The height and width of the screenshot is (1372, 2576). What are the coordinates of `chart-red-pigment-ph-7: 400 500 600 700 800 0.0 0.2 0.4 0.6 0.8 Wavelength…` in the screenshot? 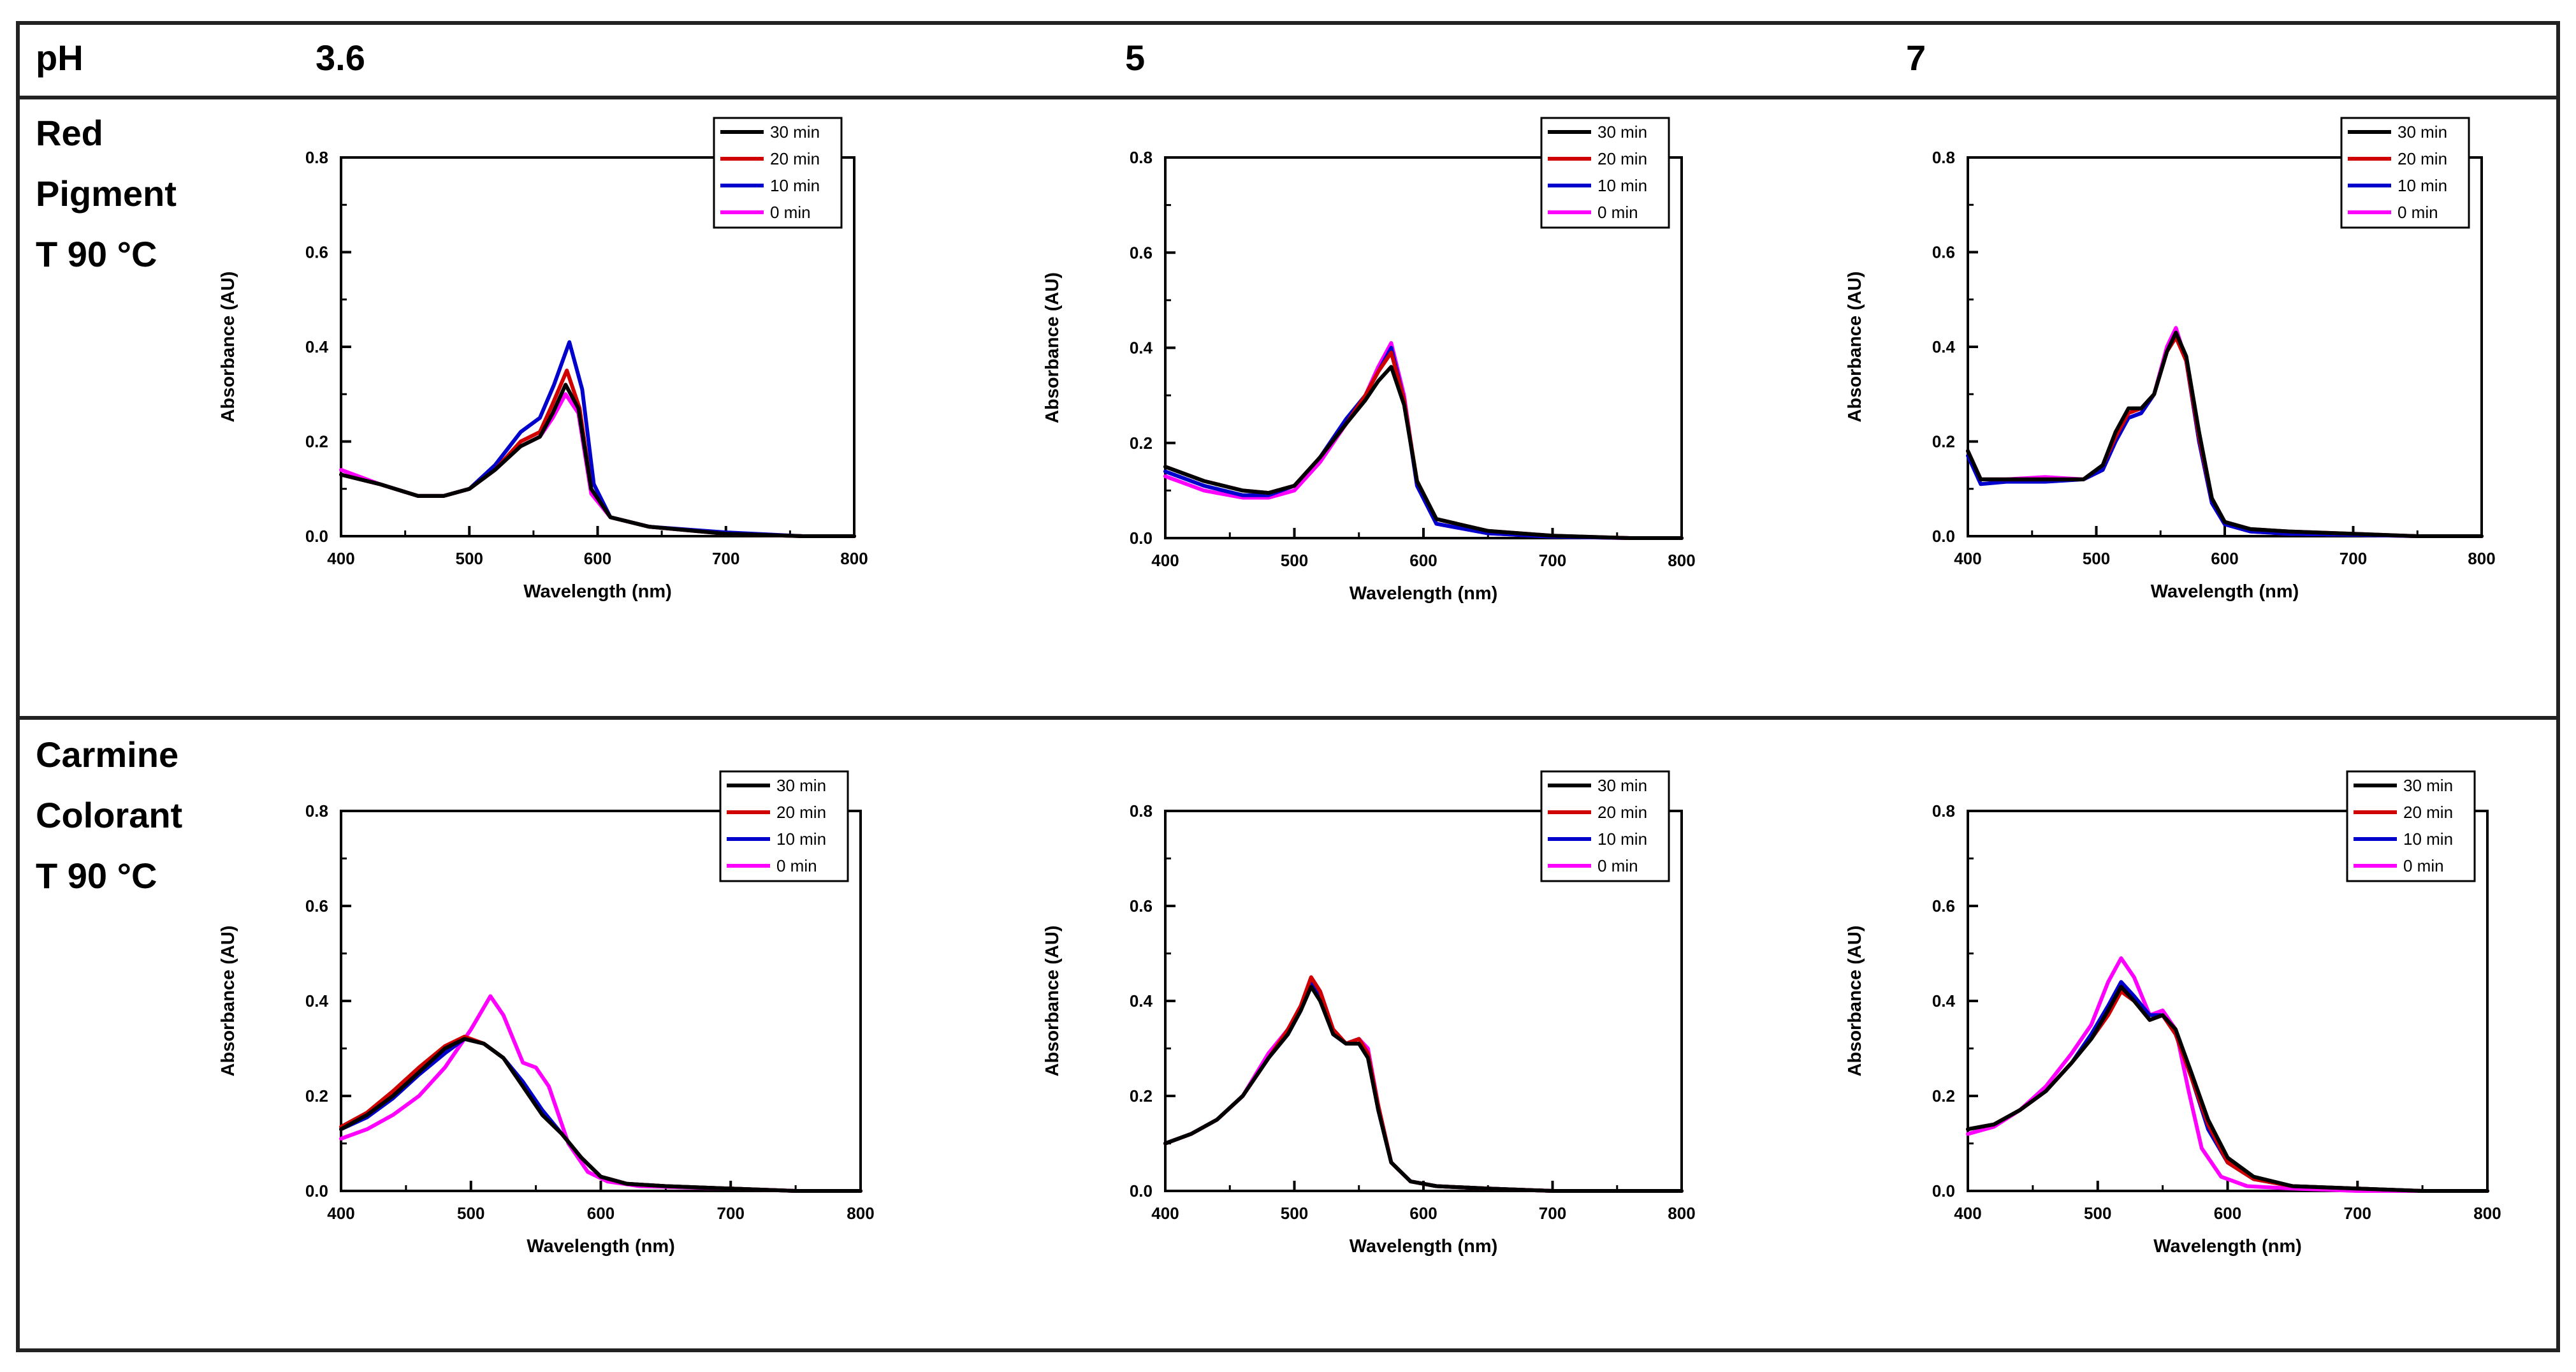 It's located at (2170, 360).